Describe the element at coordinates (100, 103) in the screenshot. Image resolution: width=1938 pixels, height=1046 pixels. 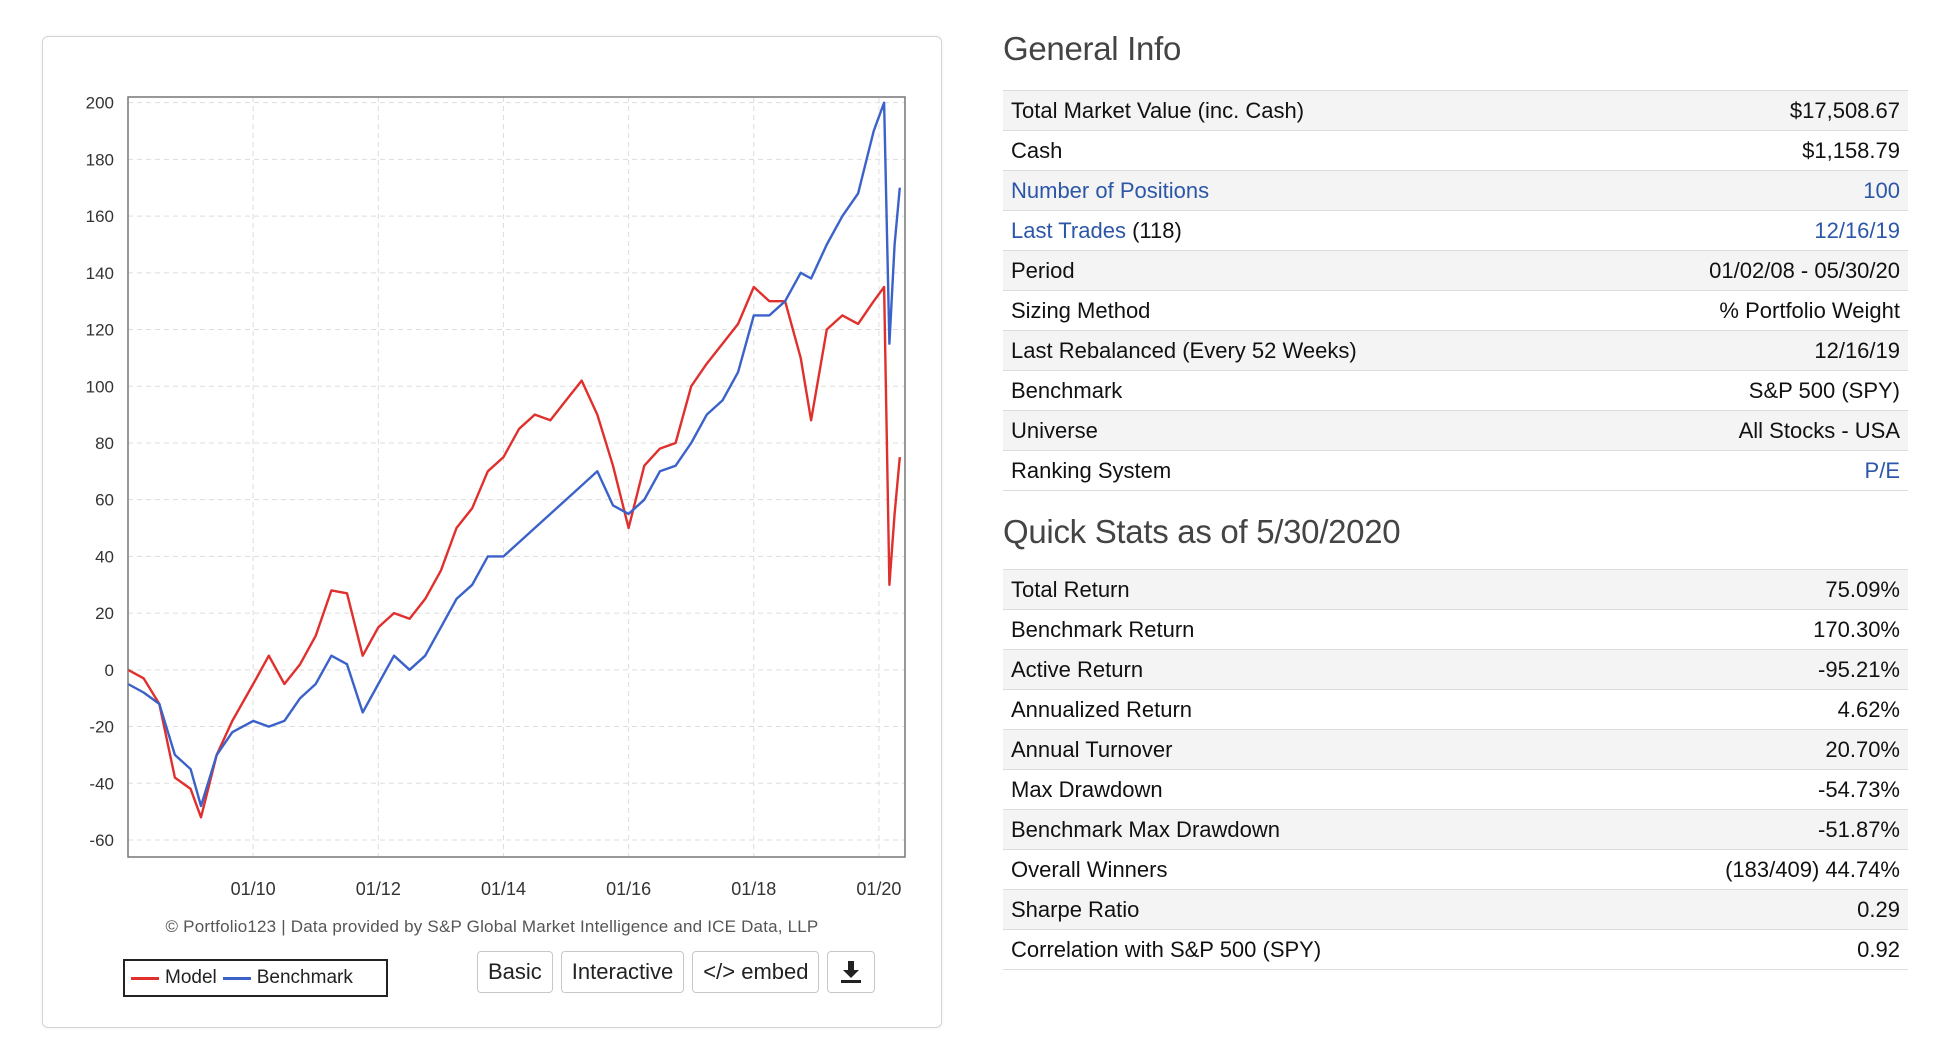
I see `y-tick-label: 200` at that location.